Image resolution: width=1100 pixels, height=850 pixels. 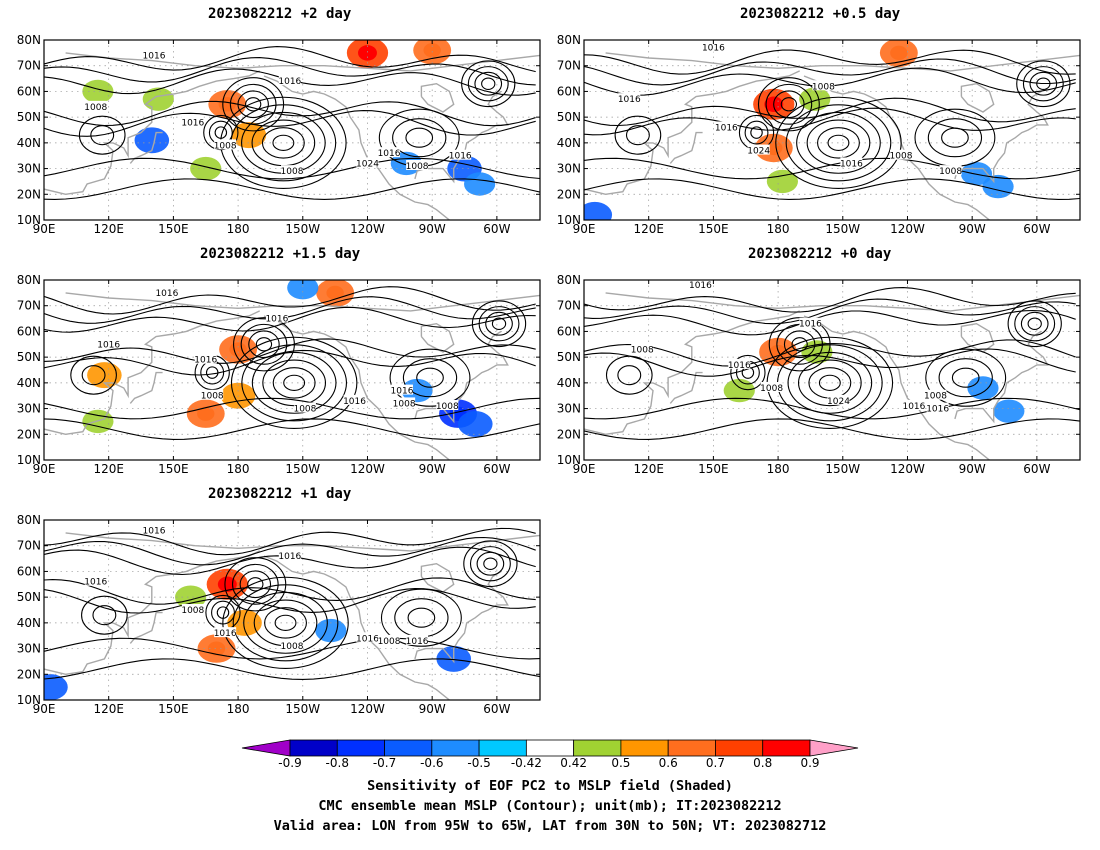 What do you see at coordinates (763, 763) in the screenshot?
I see `colorbar-tick-label: 0.8` at bounding box center [763, 763].